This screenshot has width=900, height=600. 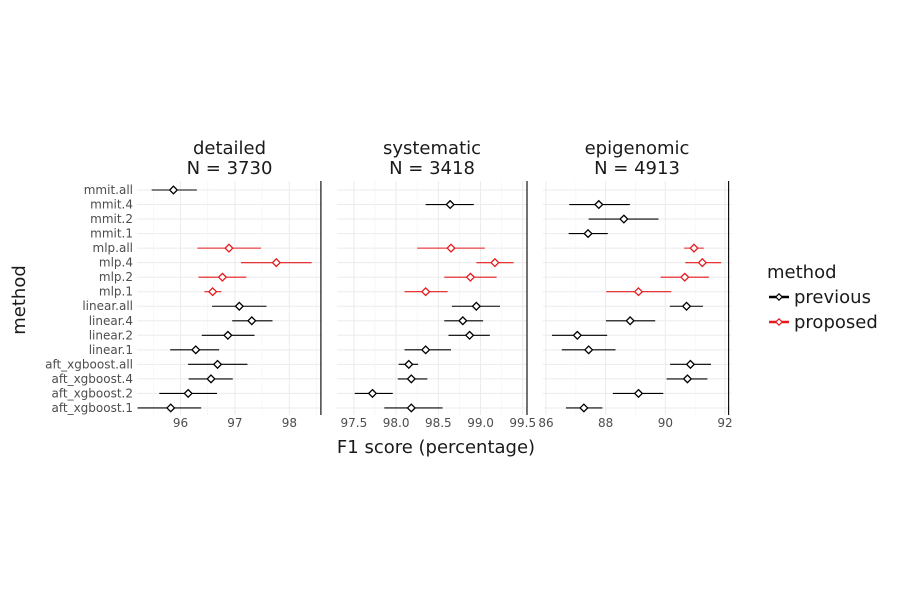 I want to click on point-range-linear.2, so click(x=228, y=335).